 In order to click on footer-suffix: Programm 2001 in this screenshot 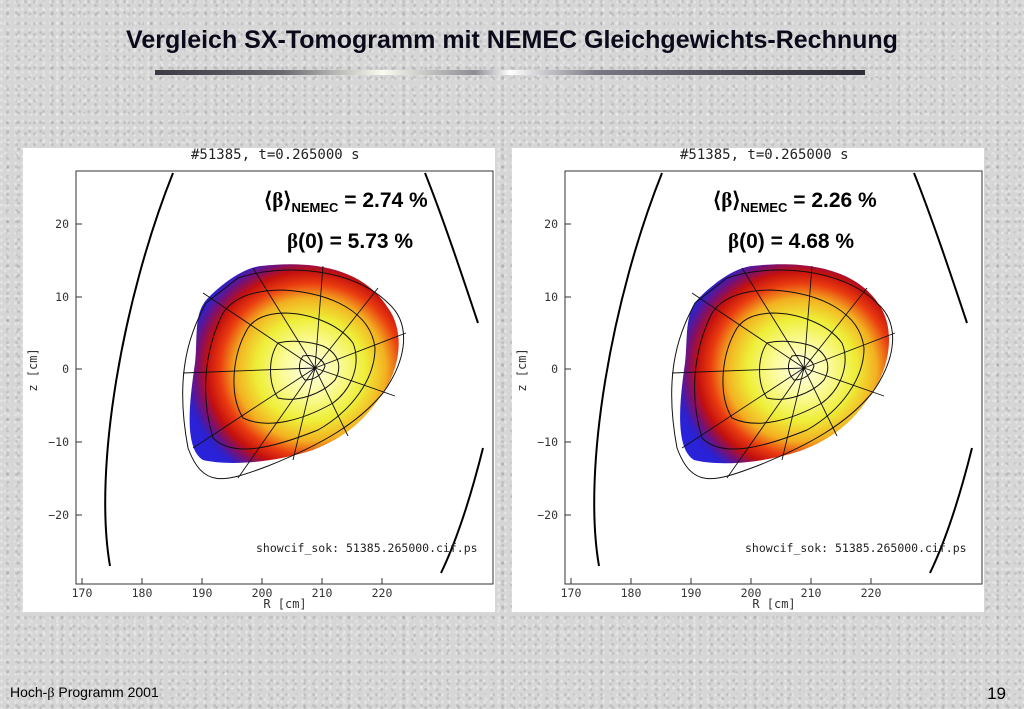, I will do `click(106, 692)`.